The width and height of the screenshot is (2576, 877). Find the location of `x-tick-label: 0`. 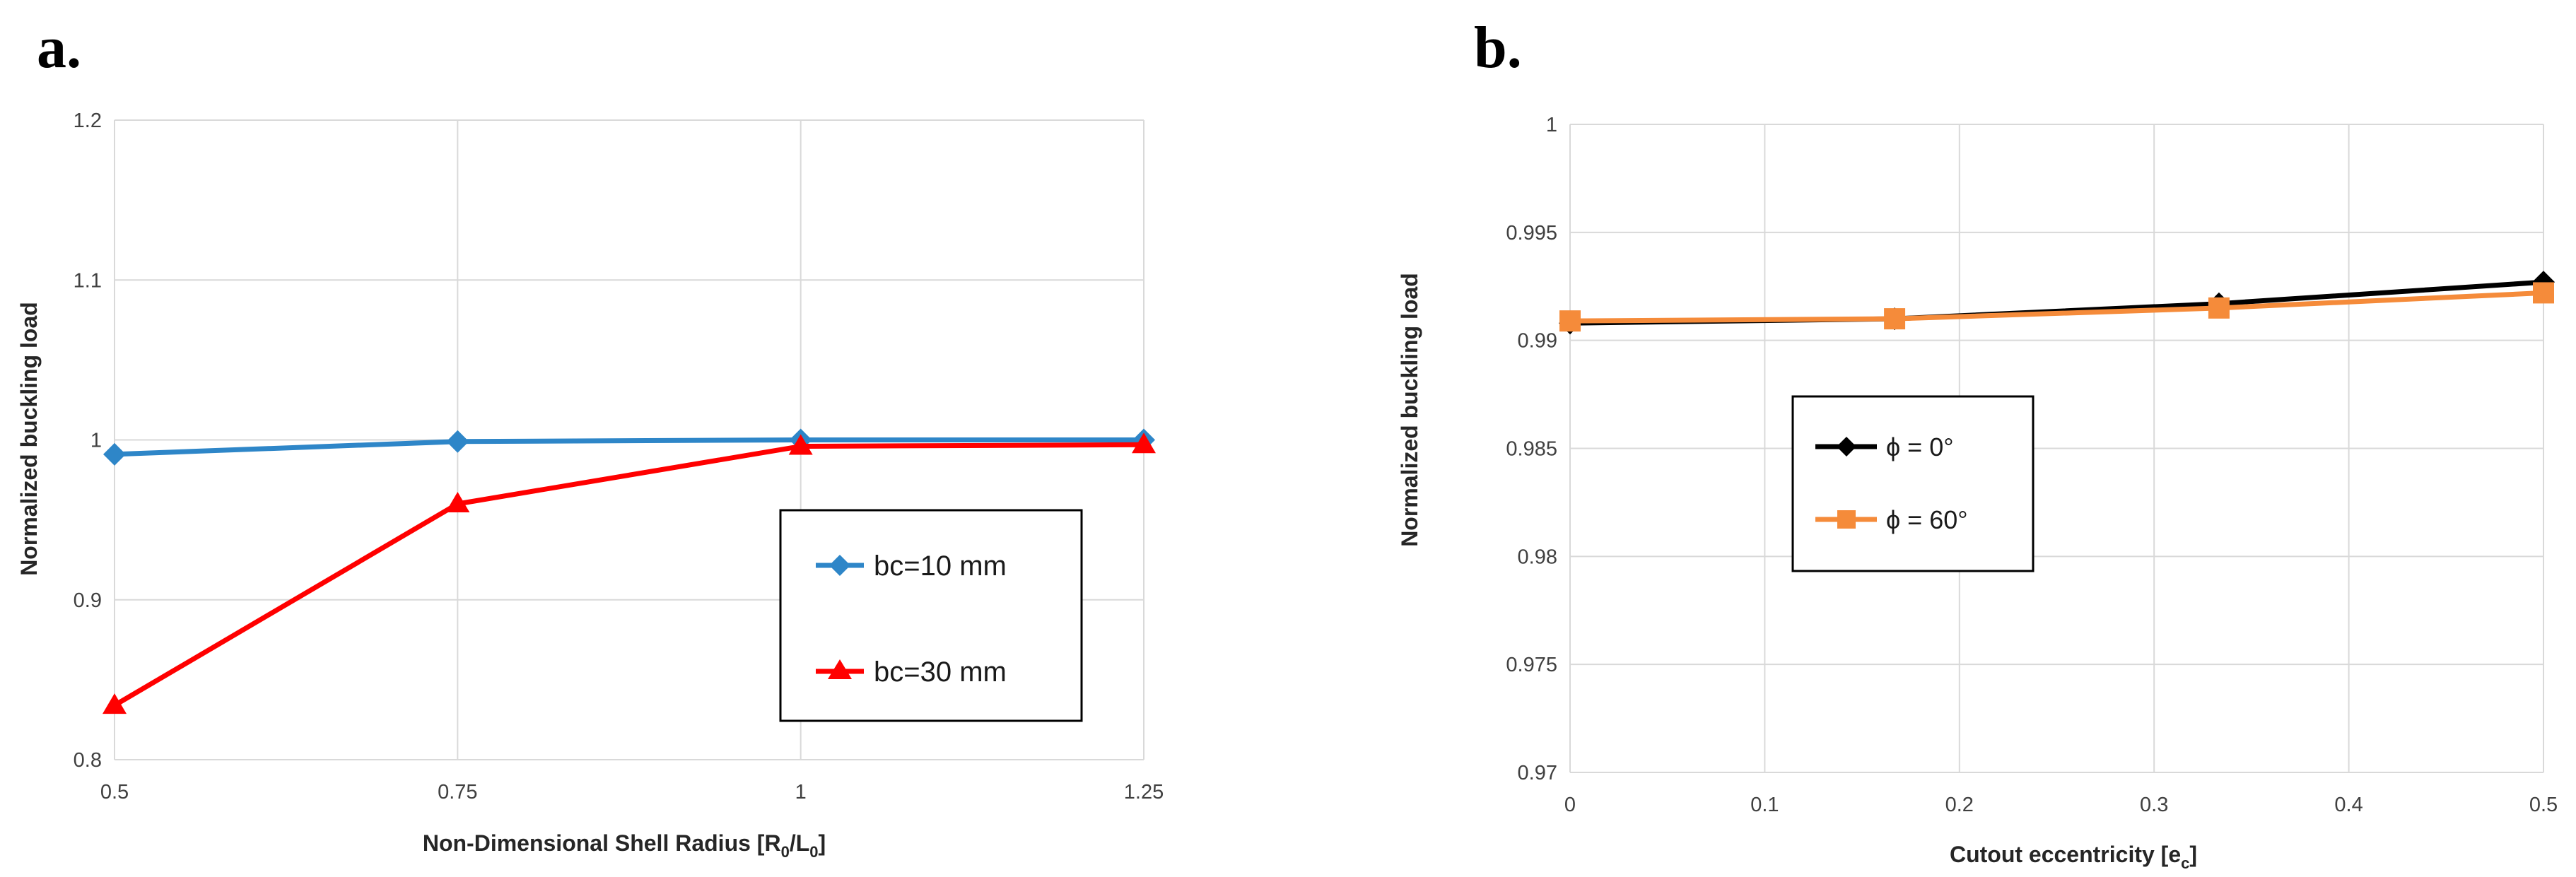

x-tick-label: 0 is located at coordinates (1570, 805).